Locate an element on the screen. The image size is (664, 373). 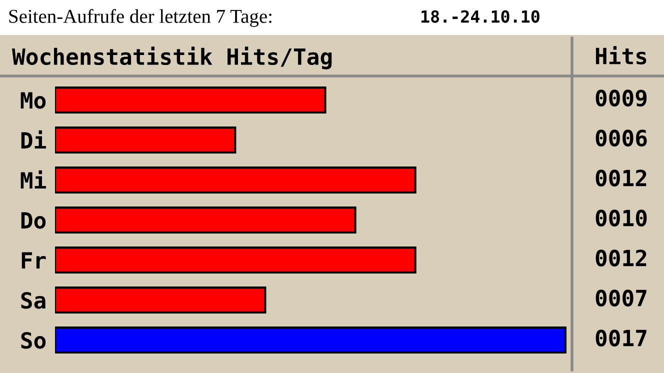
y-tick-label: Di is located at coordinates (33, 139).